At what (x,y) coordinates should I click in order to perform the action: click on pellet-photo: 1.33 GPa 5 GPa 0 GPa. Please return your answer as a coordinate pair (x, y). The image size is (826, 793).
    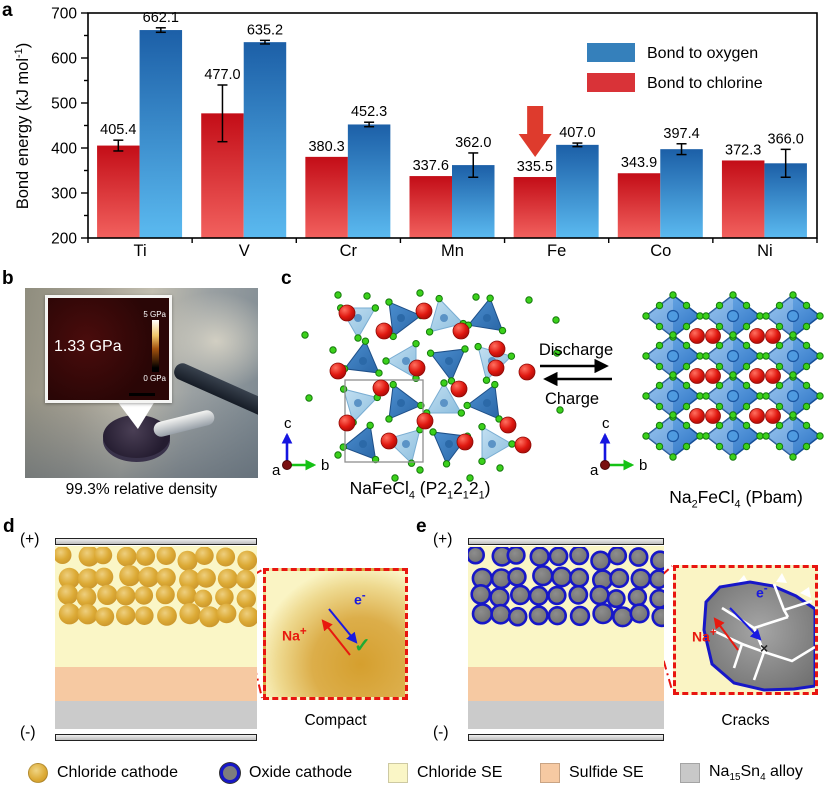
    Looking at the image, I should click on (141, 383).